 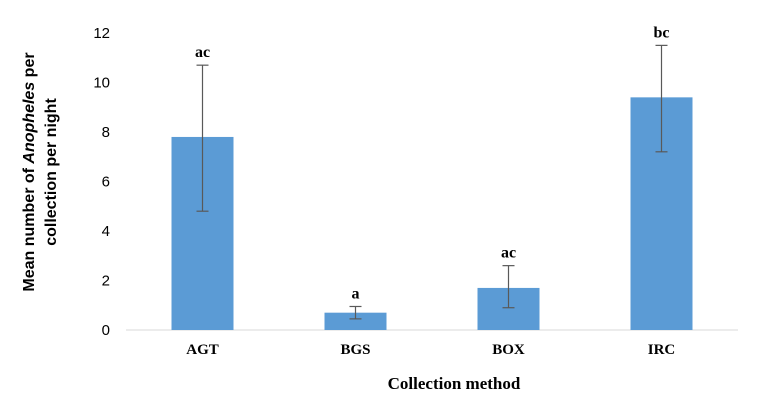 What do you see at coordinates (662, 350) in the screenshot?
I see `x-tick-label: IRC` at bounding box center [662, 350].